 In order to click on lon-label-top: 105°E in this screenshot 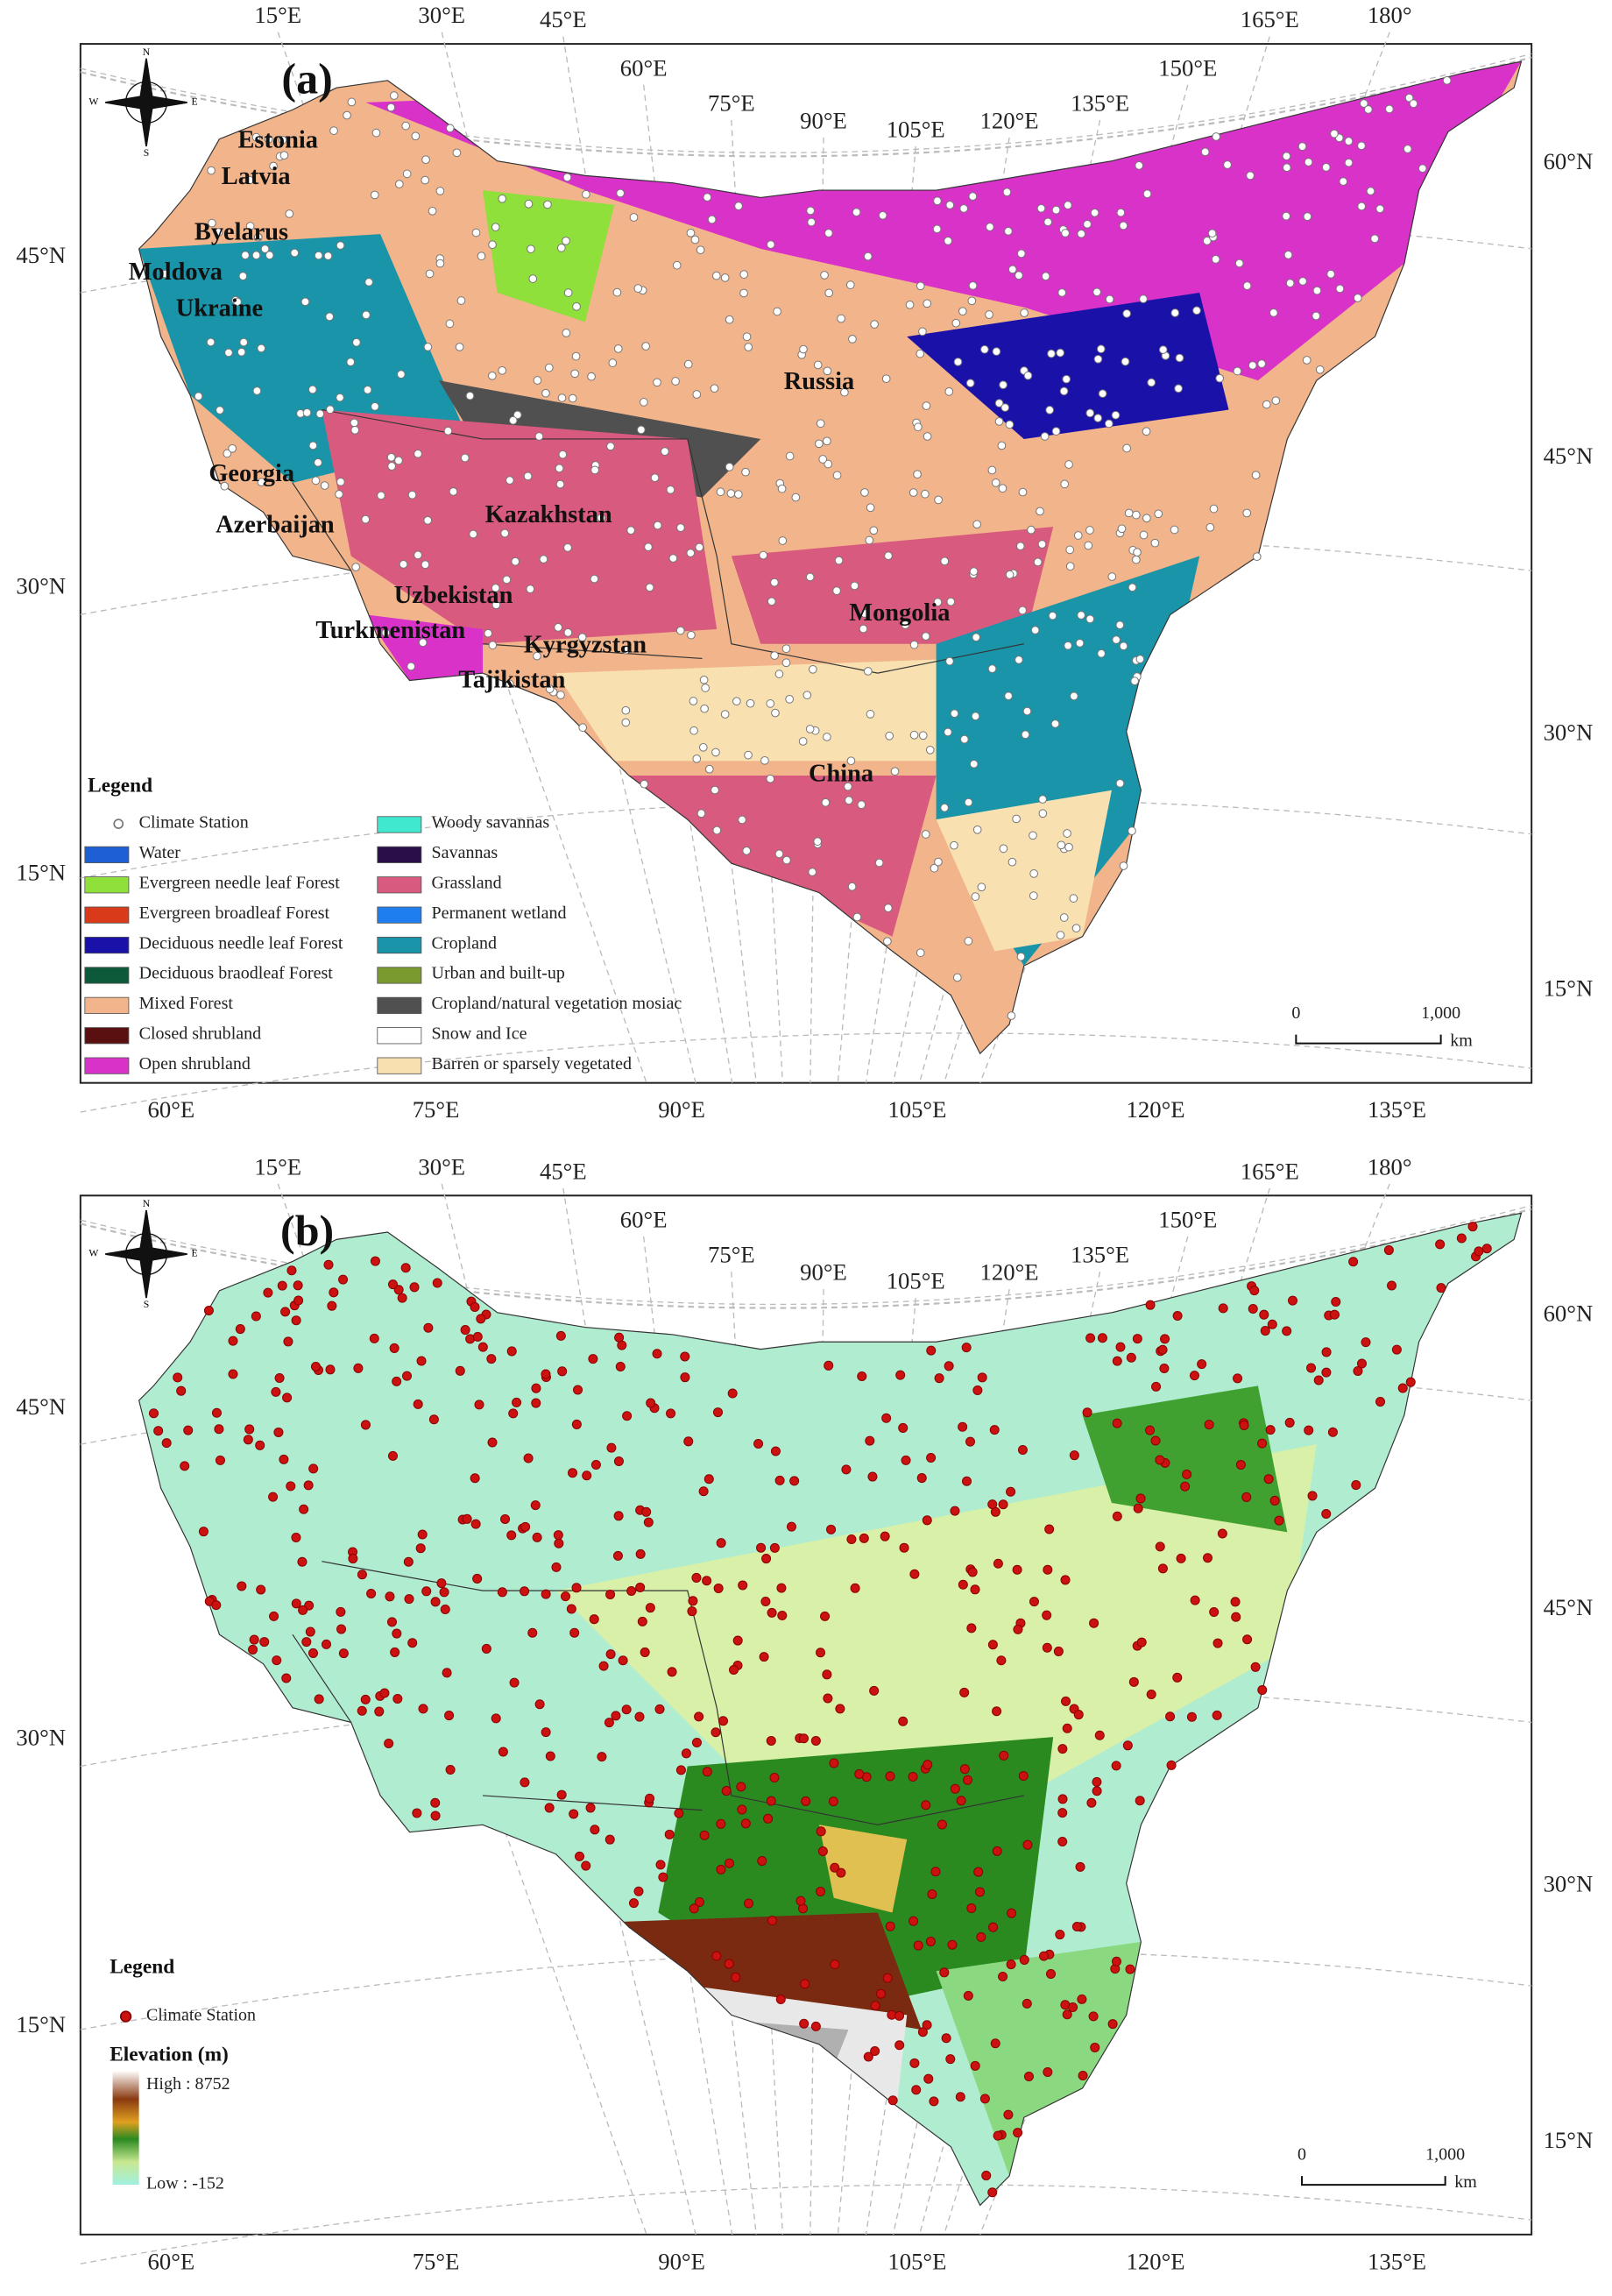, I will do `click(916, 1281)`.